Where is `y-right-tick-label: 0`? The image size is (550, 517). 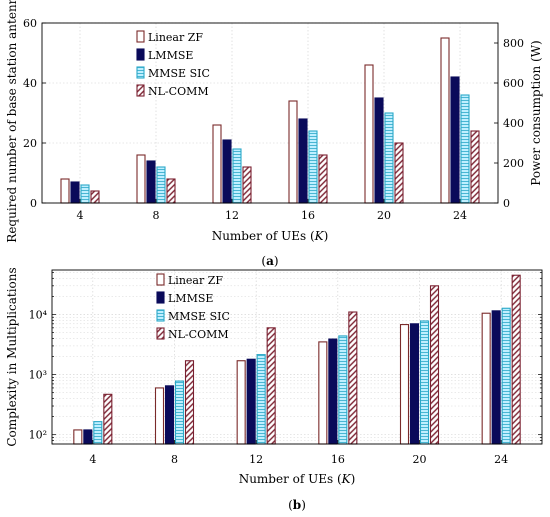 y-right-tick-label: 0 is located at coordinates (506, 203).